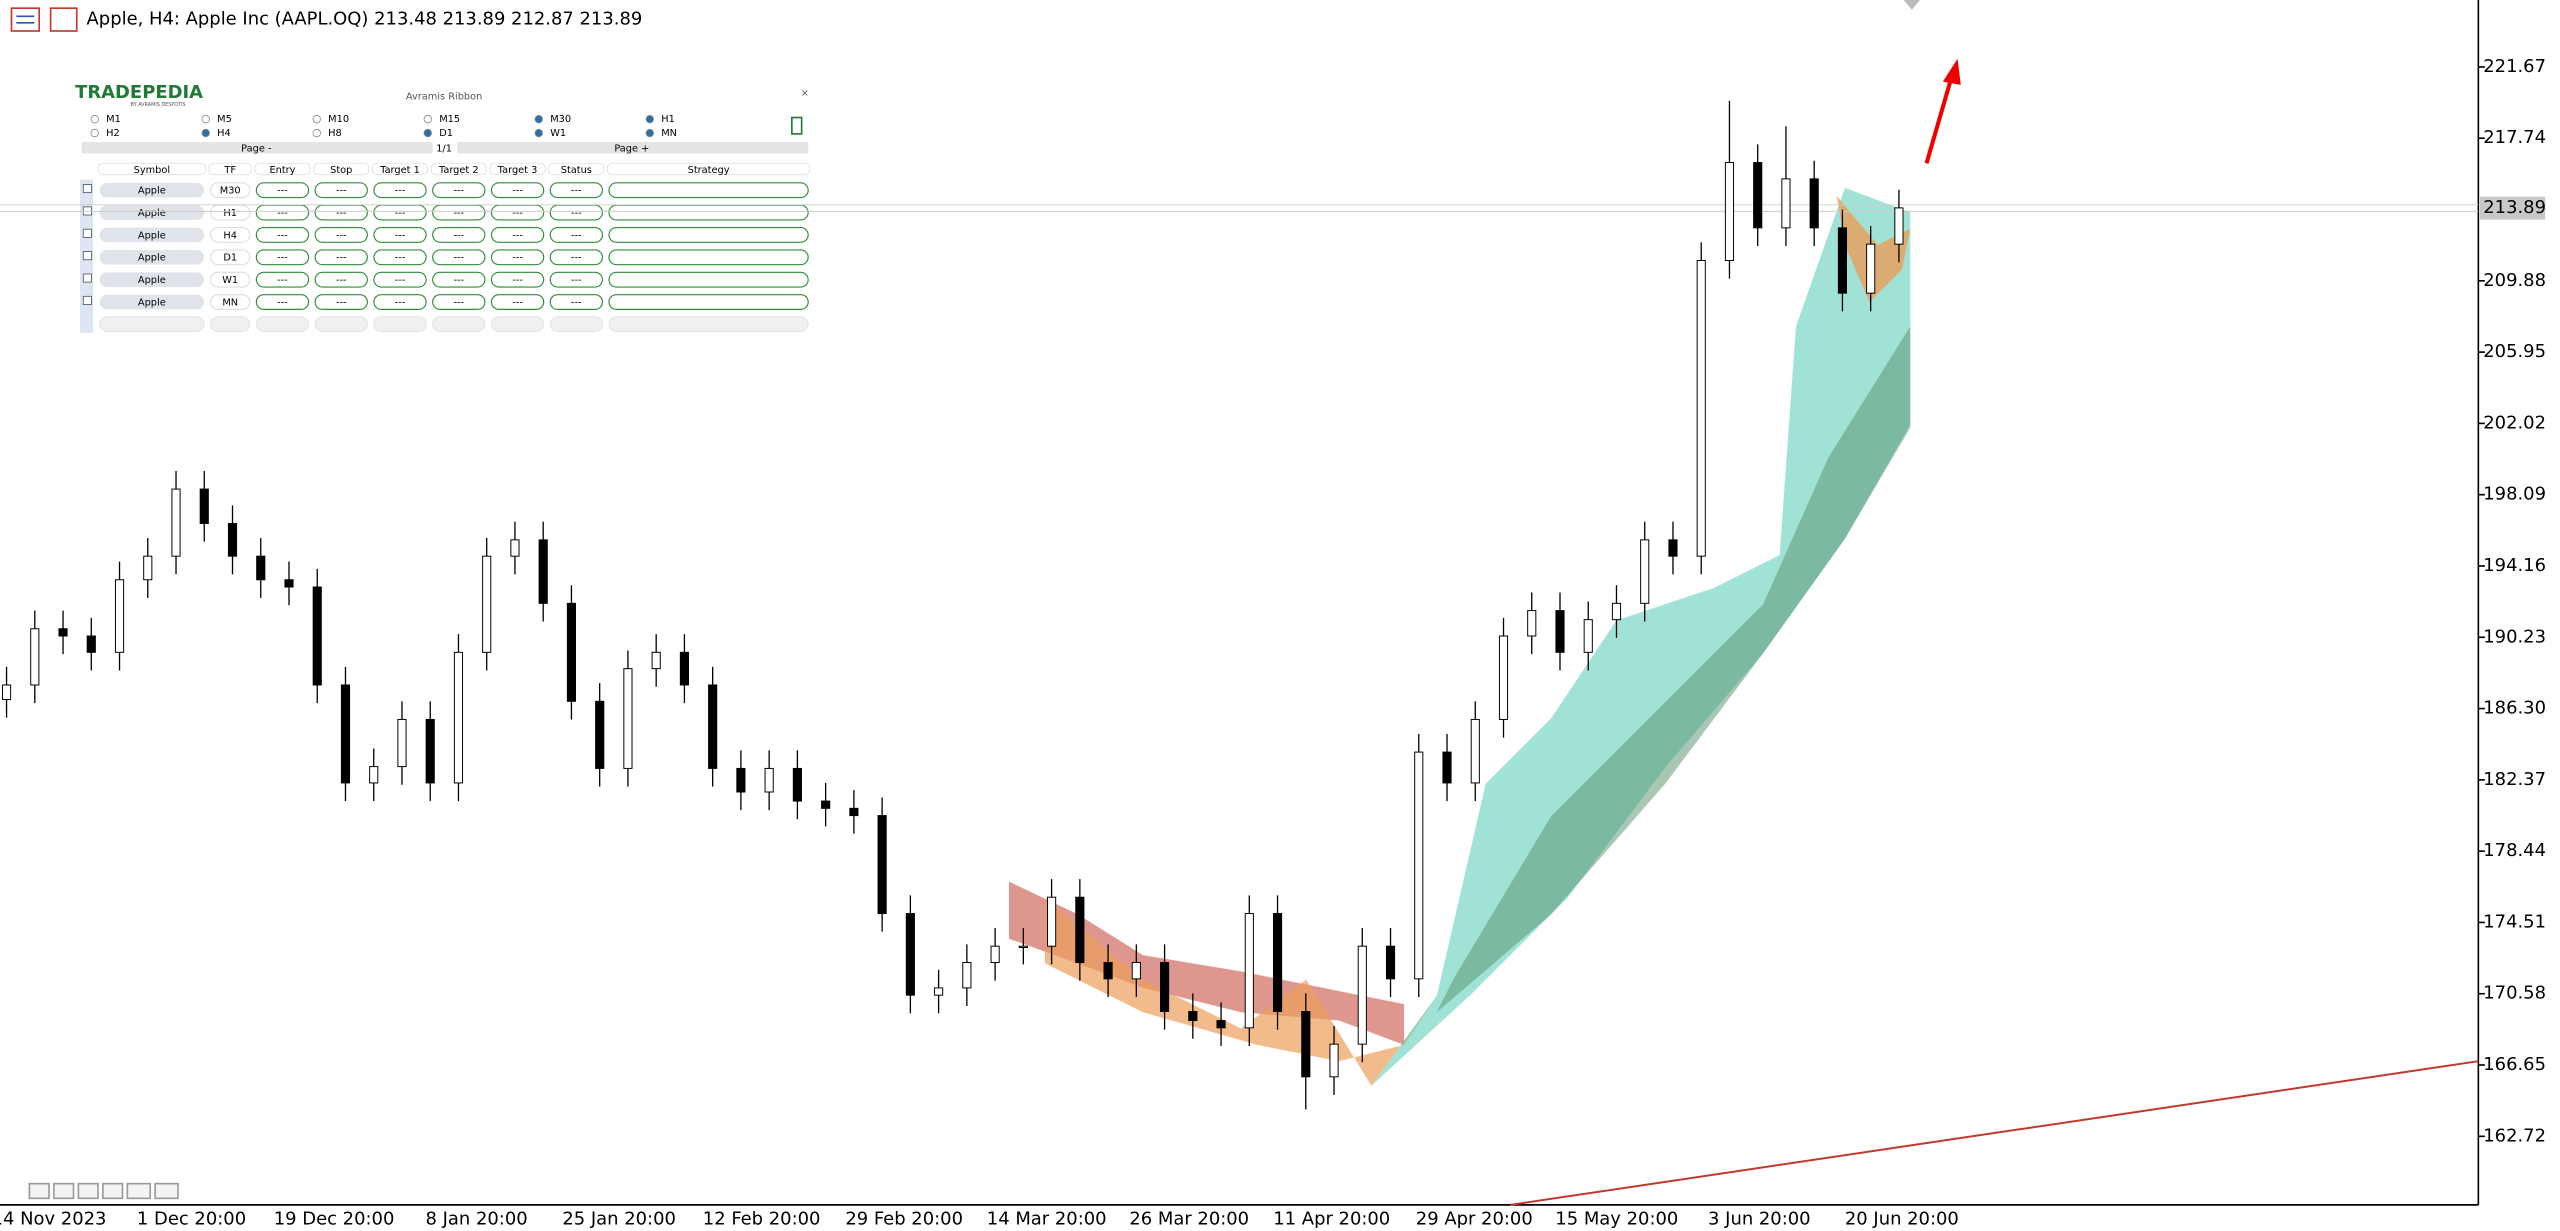 The height and width of the screenshot is (1231, 2560). Describe the element at coordinates (1047, 1219) in the screenshot. I see `x-tick-label: 14 Mar 20:00` at that location.